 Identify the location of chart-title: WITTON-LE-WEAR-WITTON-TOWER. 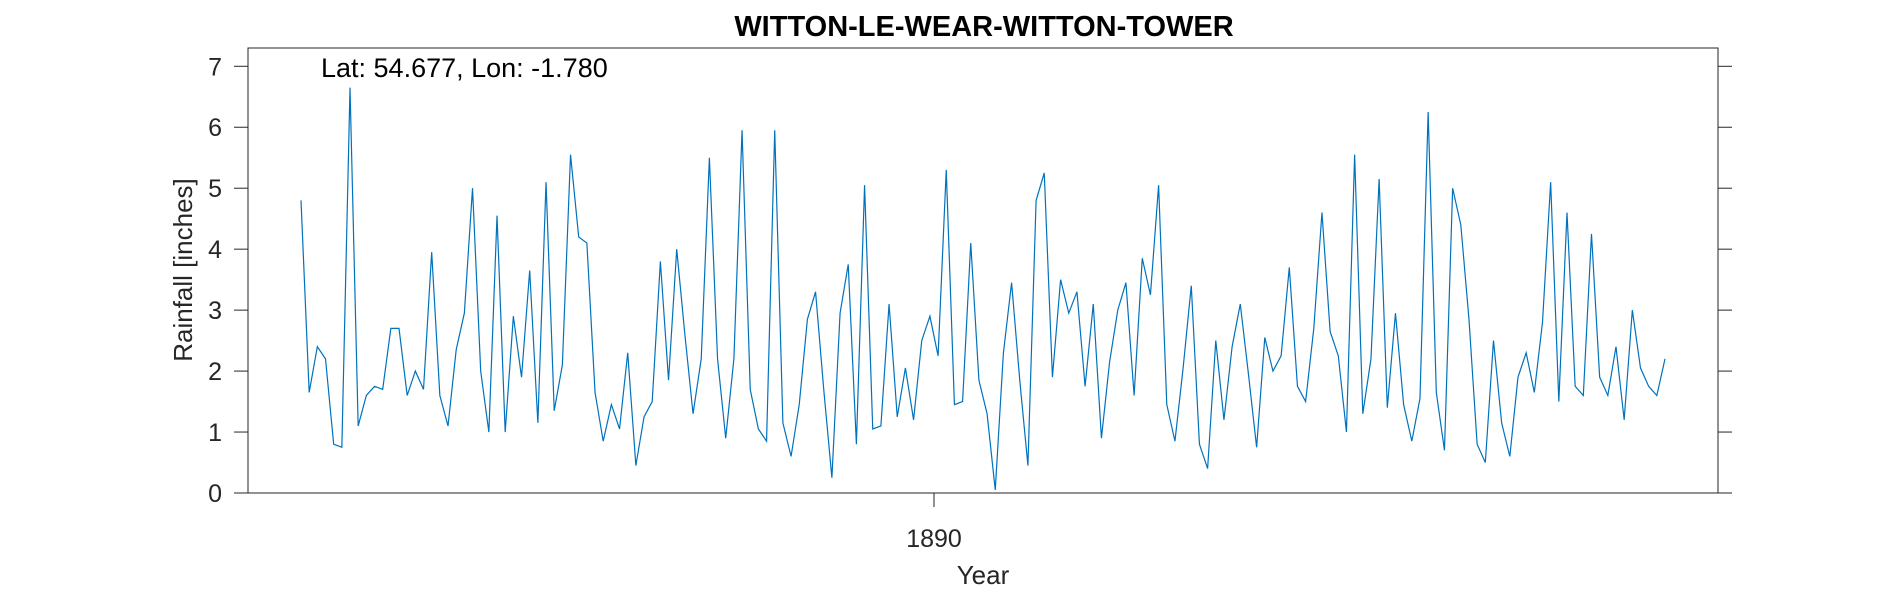
(983, 27).